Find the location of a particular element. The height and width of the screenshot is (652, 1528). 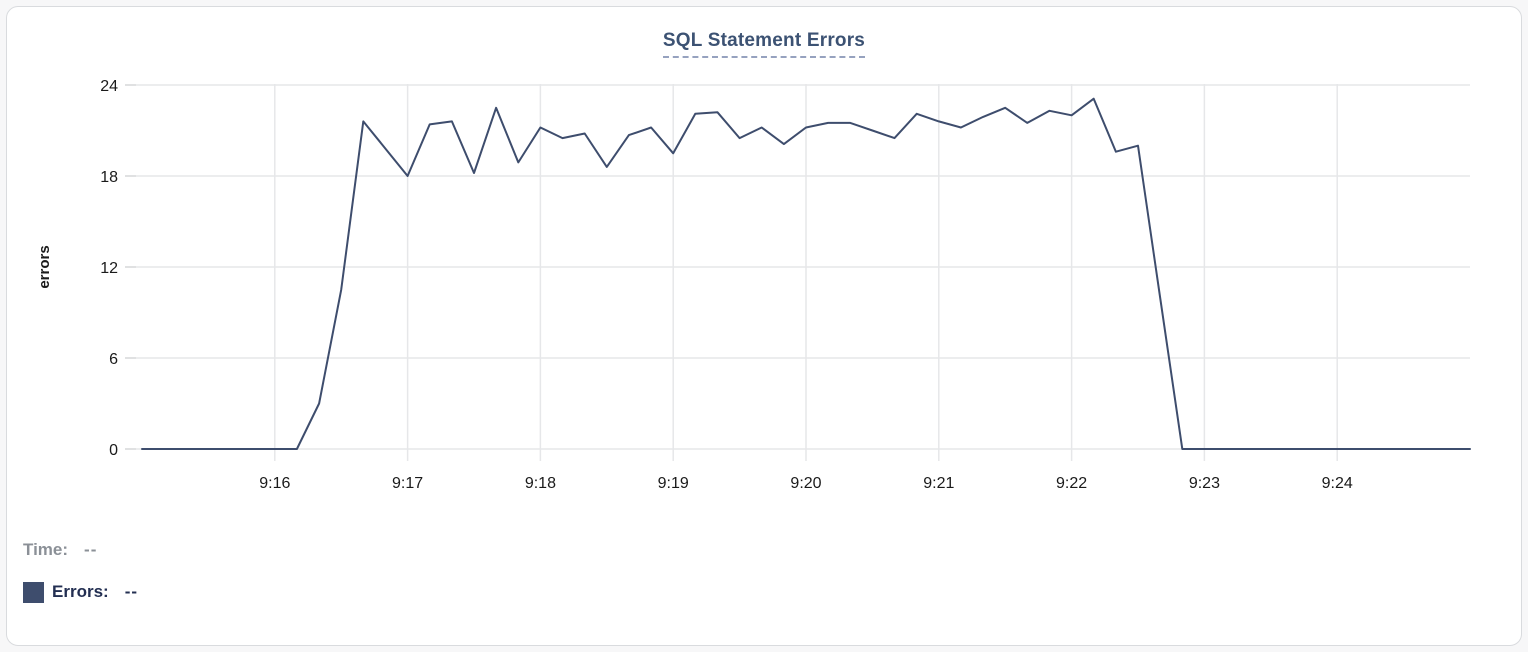

x-tick-label: 9:22 is located at coordinates (1071, 483).